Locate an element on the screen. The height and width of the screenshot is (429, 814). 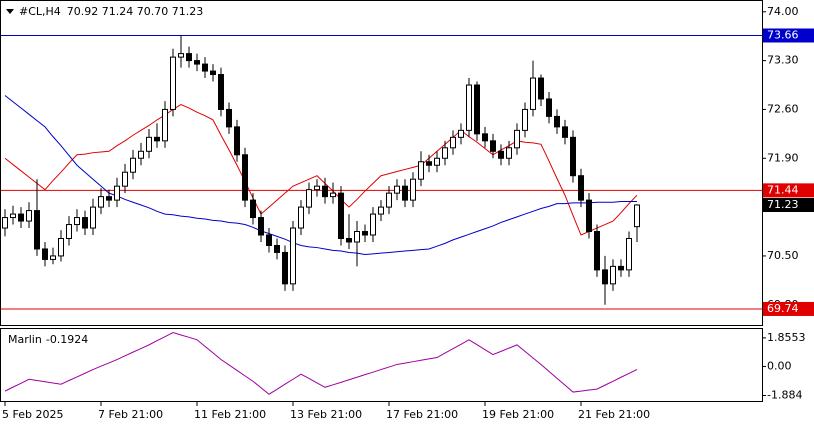
indicator-line is located at coordinates (321, 363).